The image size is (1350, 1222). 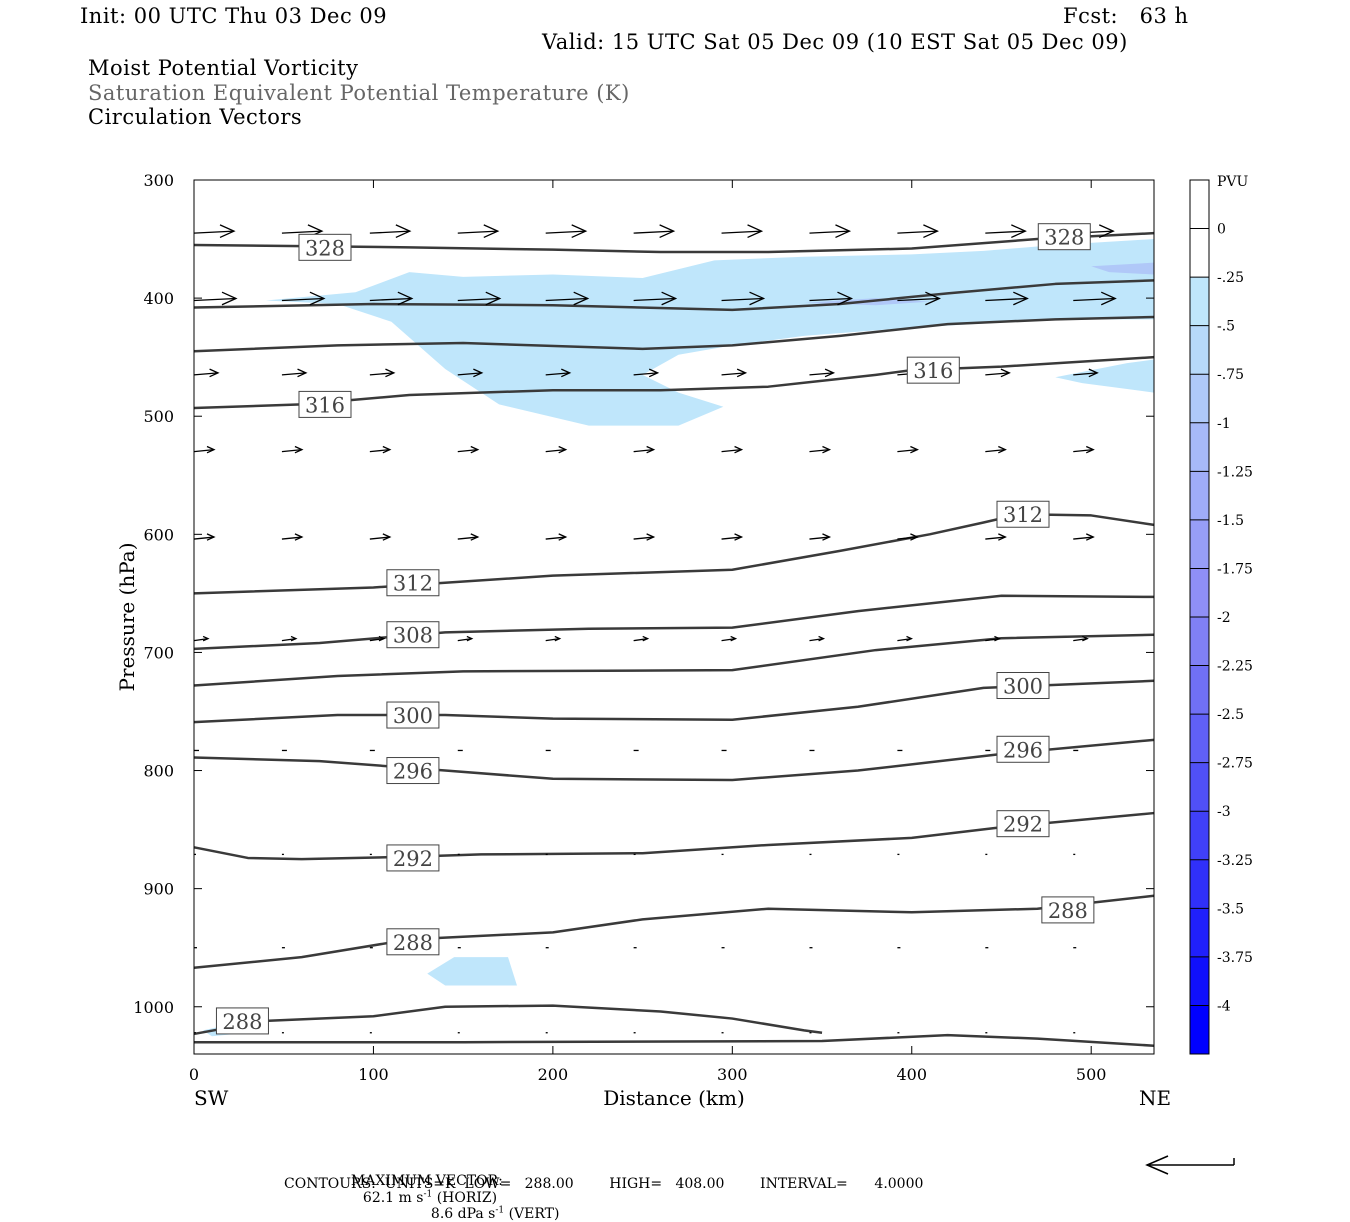 I want to click on contour-label: 328, so click(x=1064, y=238).